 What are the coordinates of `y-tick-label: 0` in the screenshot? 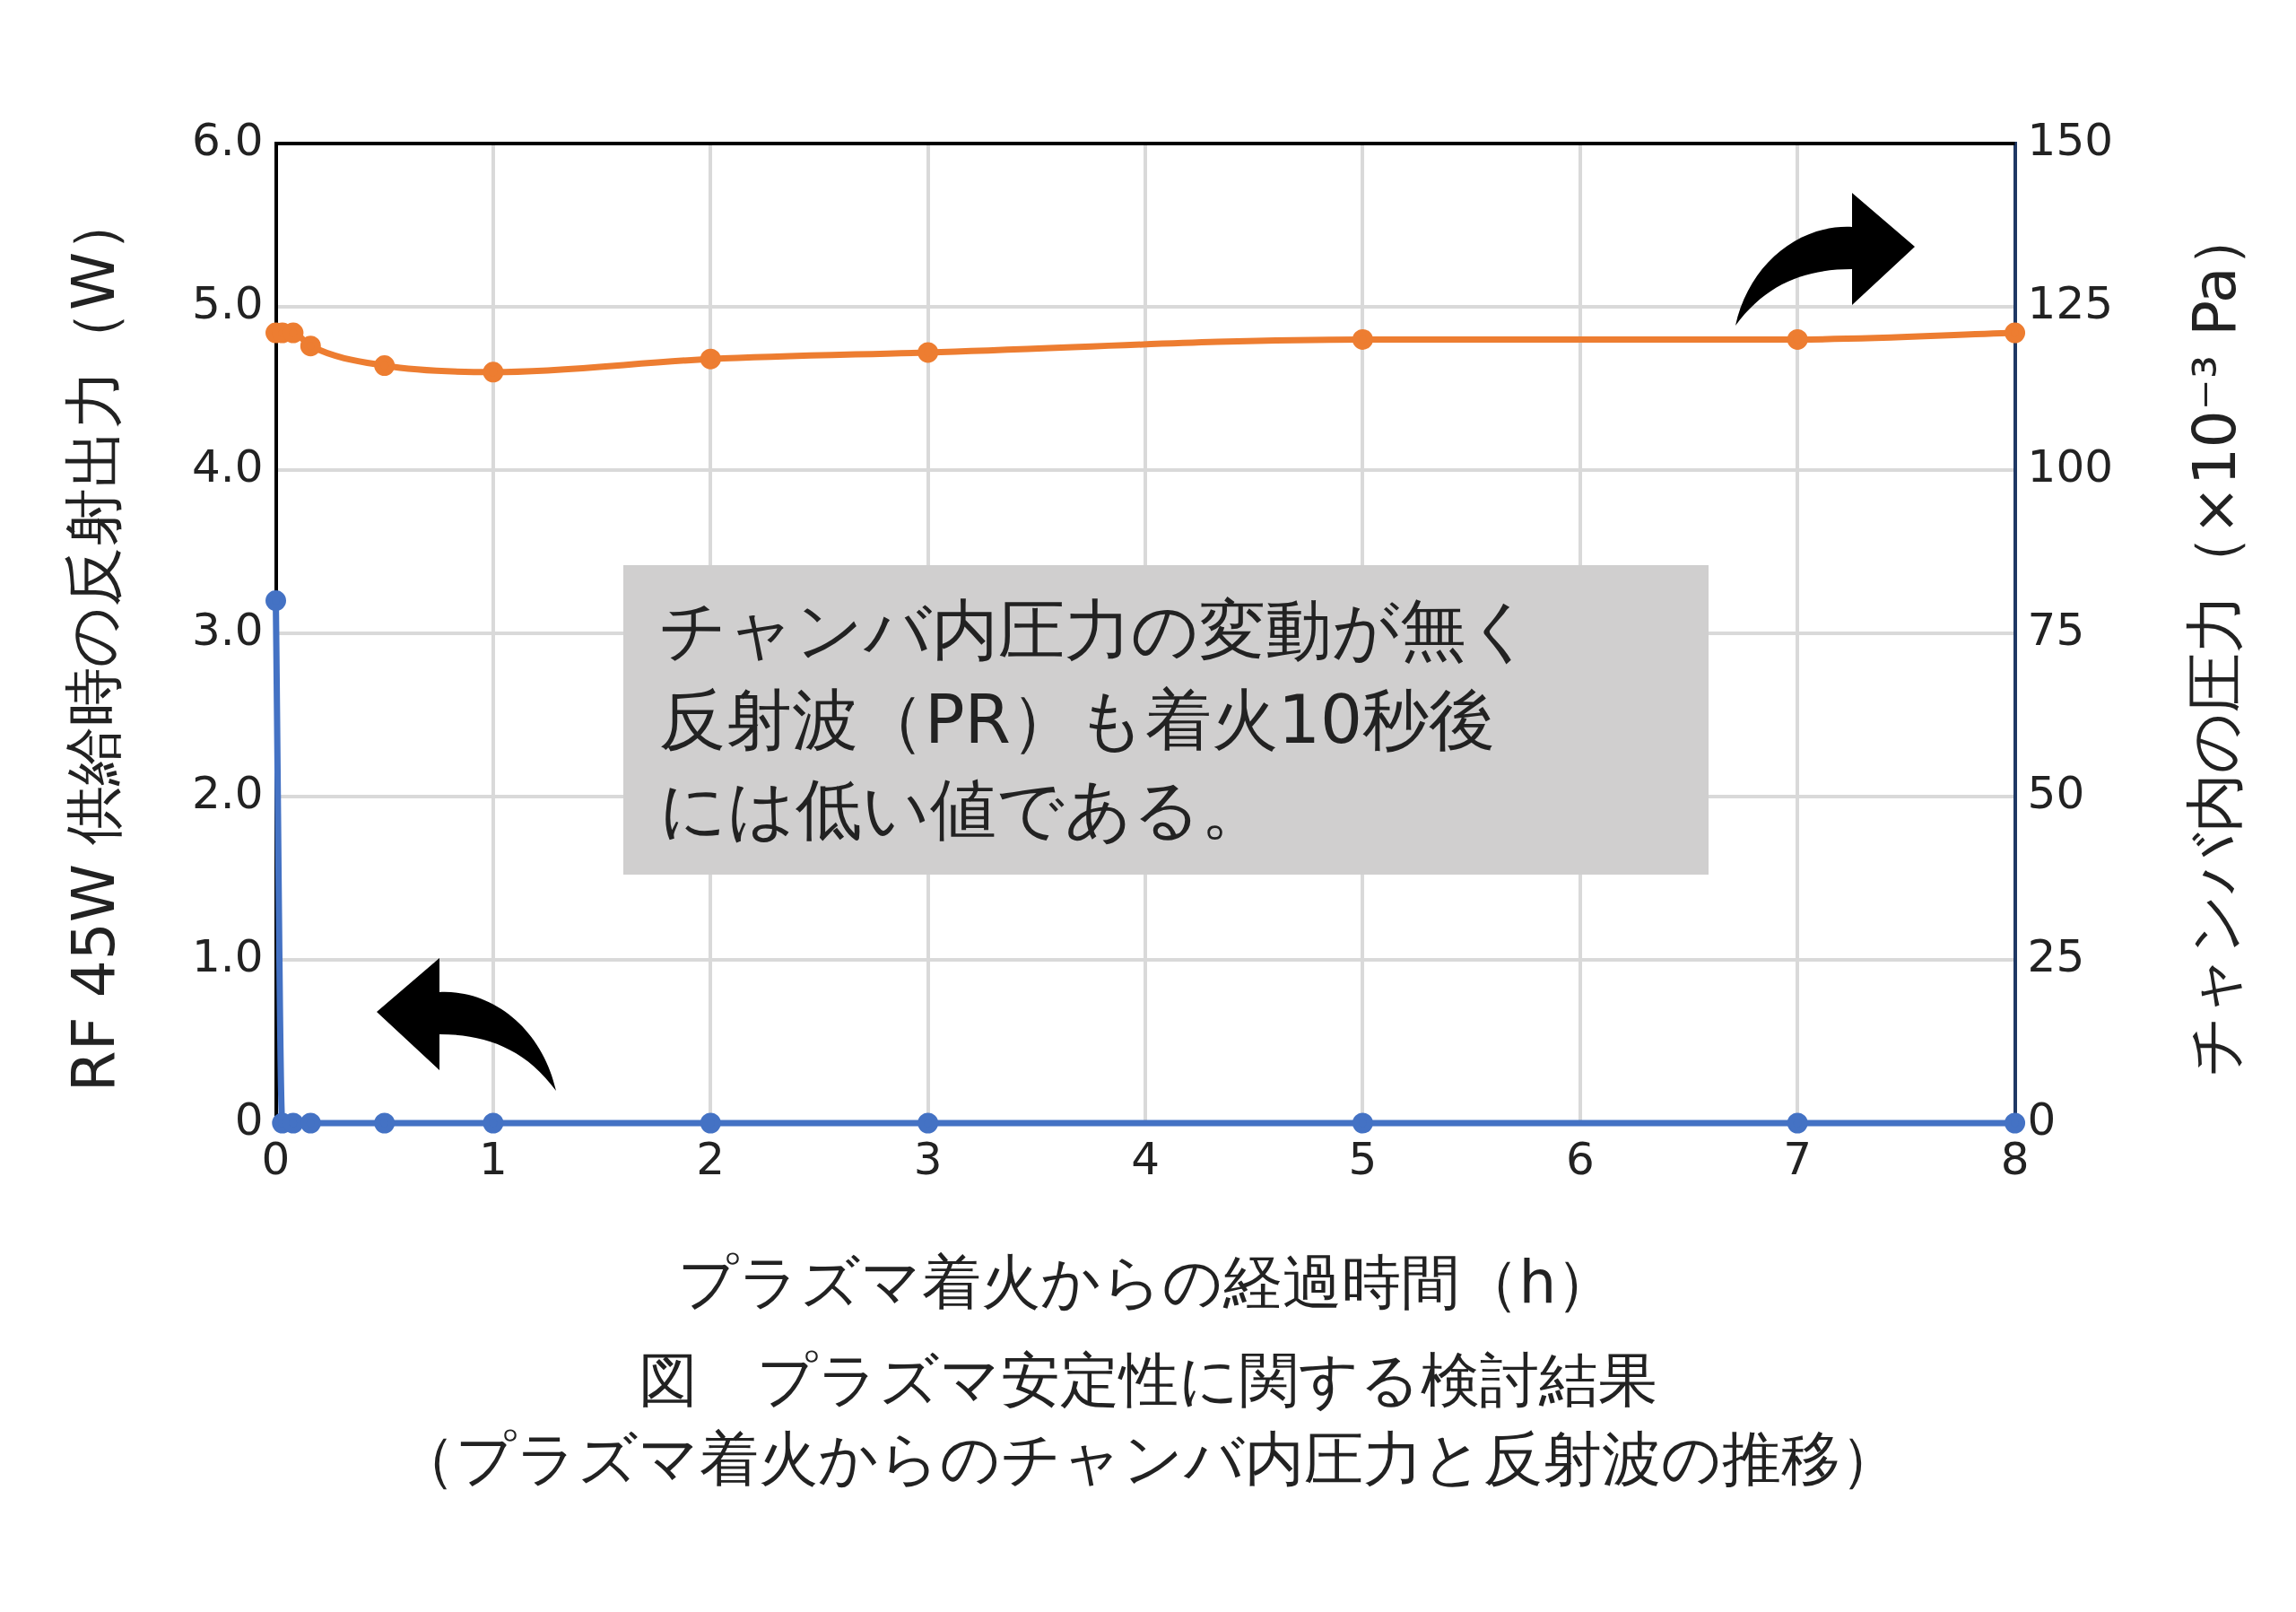 It's located at (249, 1119).